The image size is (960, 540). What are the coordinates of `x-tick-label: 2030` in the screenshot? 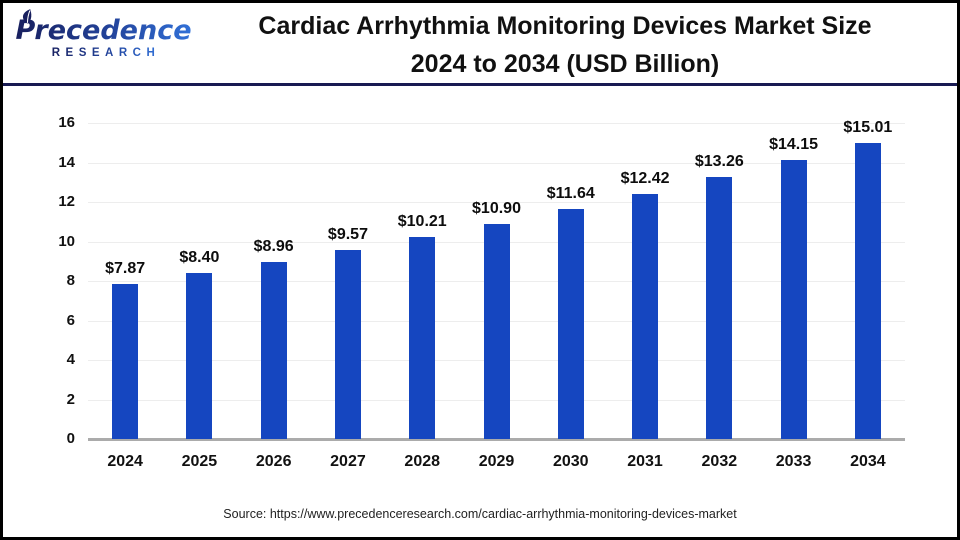 It's located at (570, 461).